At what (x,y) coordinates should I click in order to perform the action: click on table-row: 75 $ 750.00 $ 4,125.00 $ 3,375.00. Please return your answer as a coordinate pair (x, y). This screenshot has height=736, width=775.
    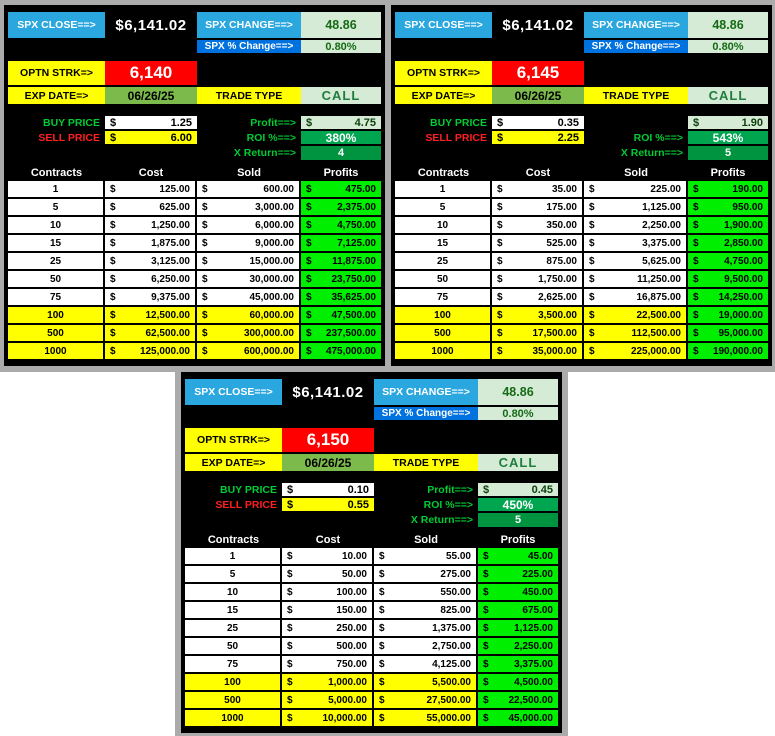
    Looking at the image, I should click on (371, 664).